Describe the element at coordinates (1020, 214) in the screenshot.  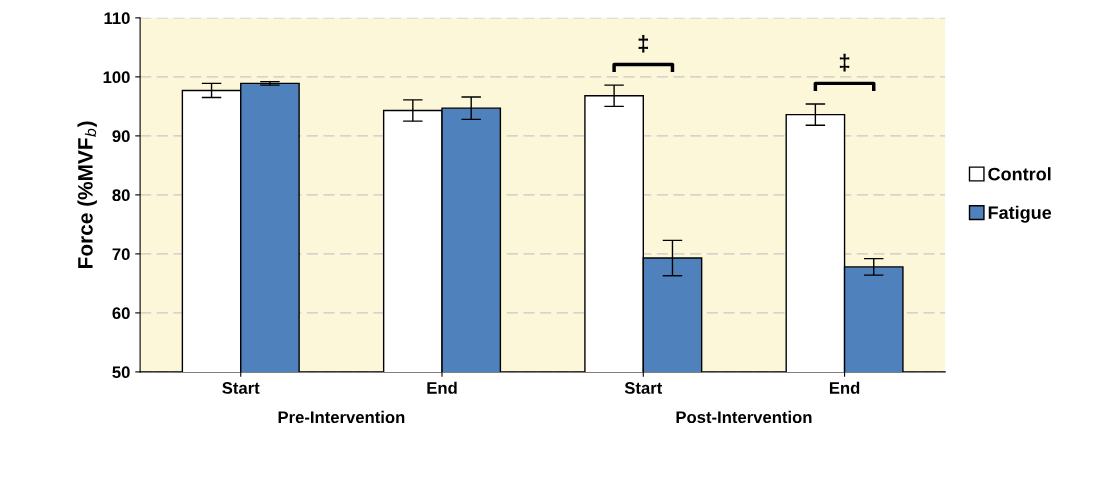
I see `legend-label: Fatigue` at that location.